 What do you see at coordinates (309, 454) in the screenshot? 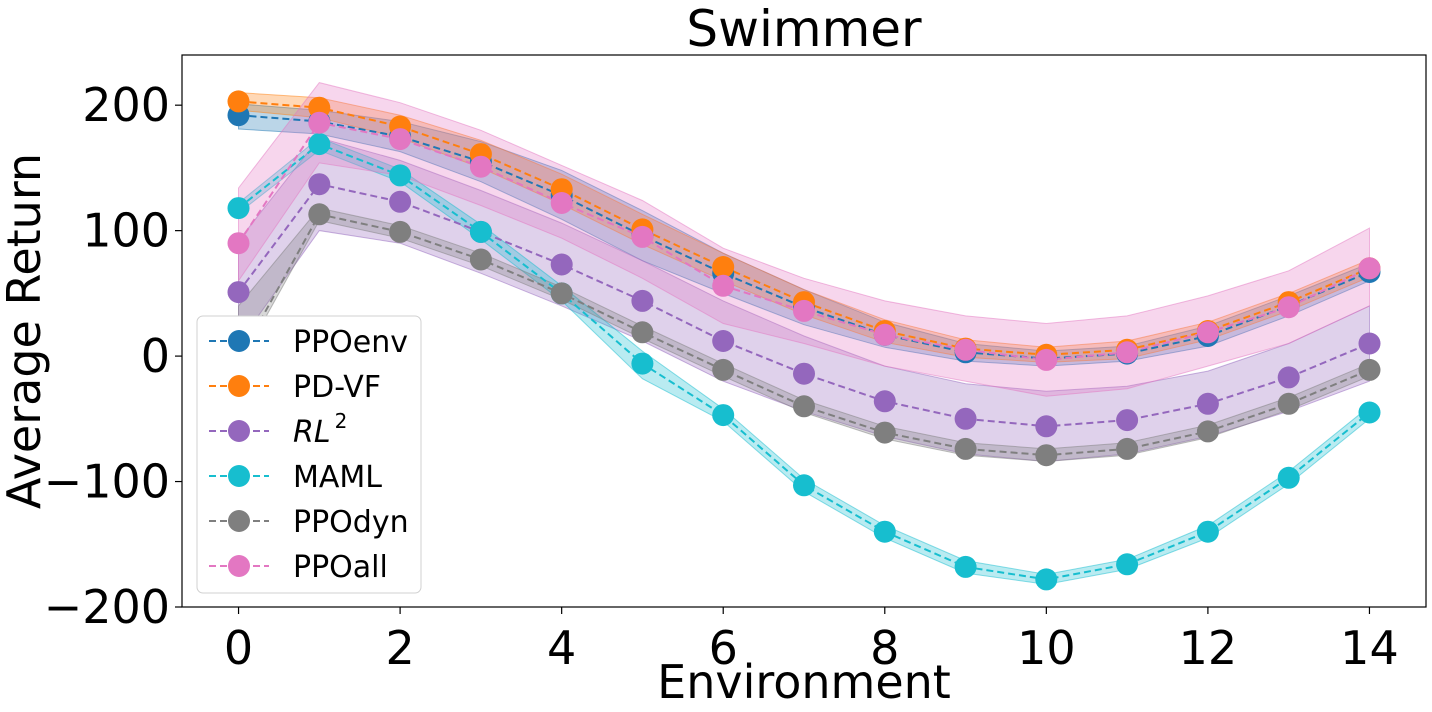
I see `legend: PPOenv PD-VF RL 2 MAML PPOdyn PPOall` at bounding box center [309, 454].